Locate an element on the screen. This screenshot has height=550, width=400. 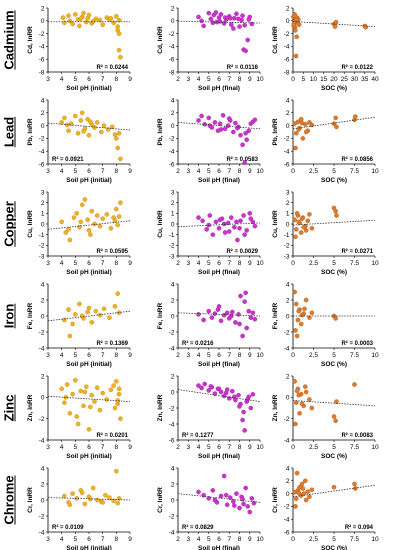
y-tick-label: -3 is located at coordinates (42, 256).